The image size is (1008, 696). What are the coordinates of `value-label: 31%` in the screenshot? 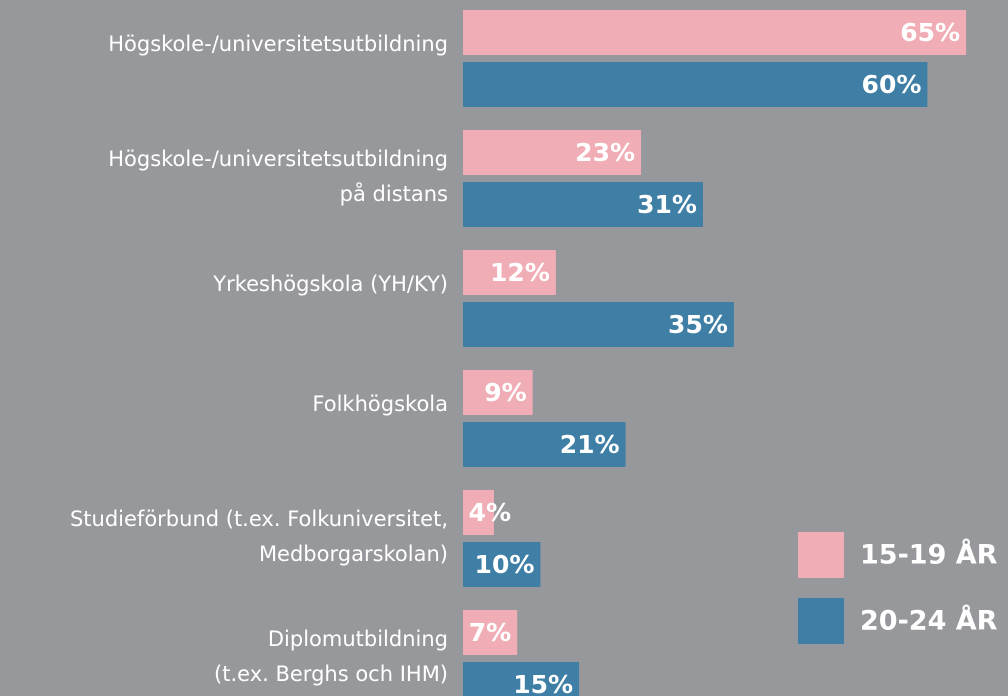 It's located at (667, 204).